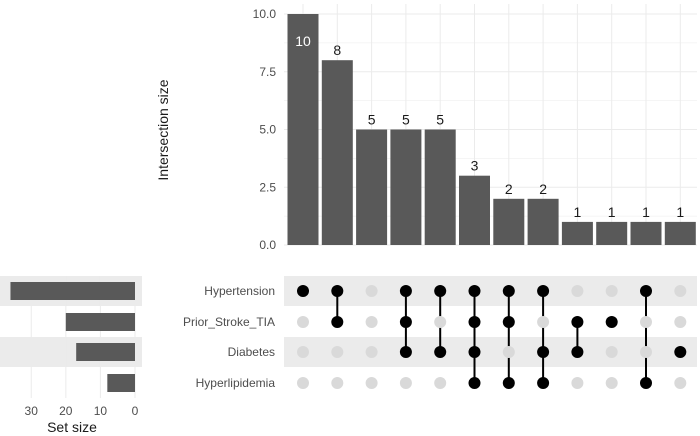 This screenshot has width=700, height=436. What do you see at coordinates (265, 14) in the screenshot?
I see `y-tick-label: 10.0` at bounding box center [265, 14].